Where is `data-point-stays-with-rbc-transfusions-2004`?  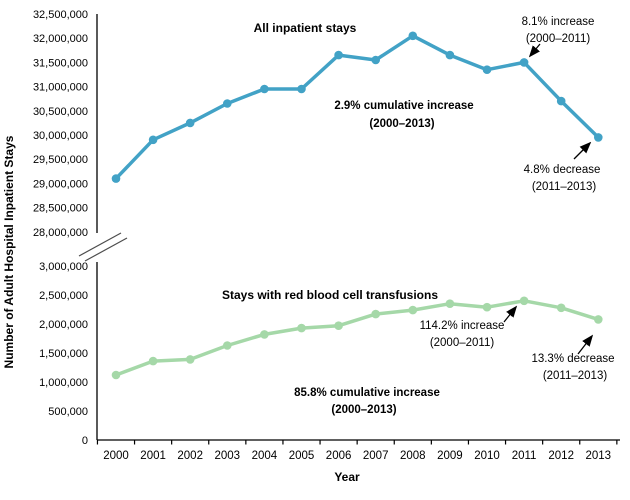 data-point-stays-with-rbc-transfusions-2004 is located at coordinates (264, 334).